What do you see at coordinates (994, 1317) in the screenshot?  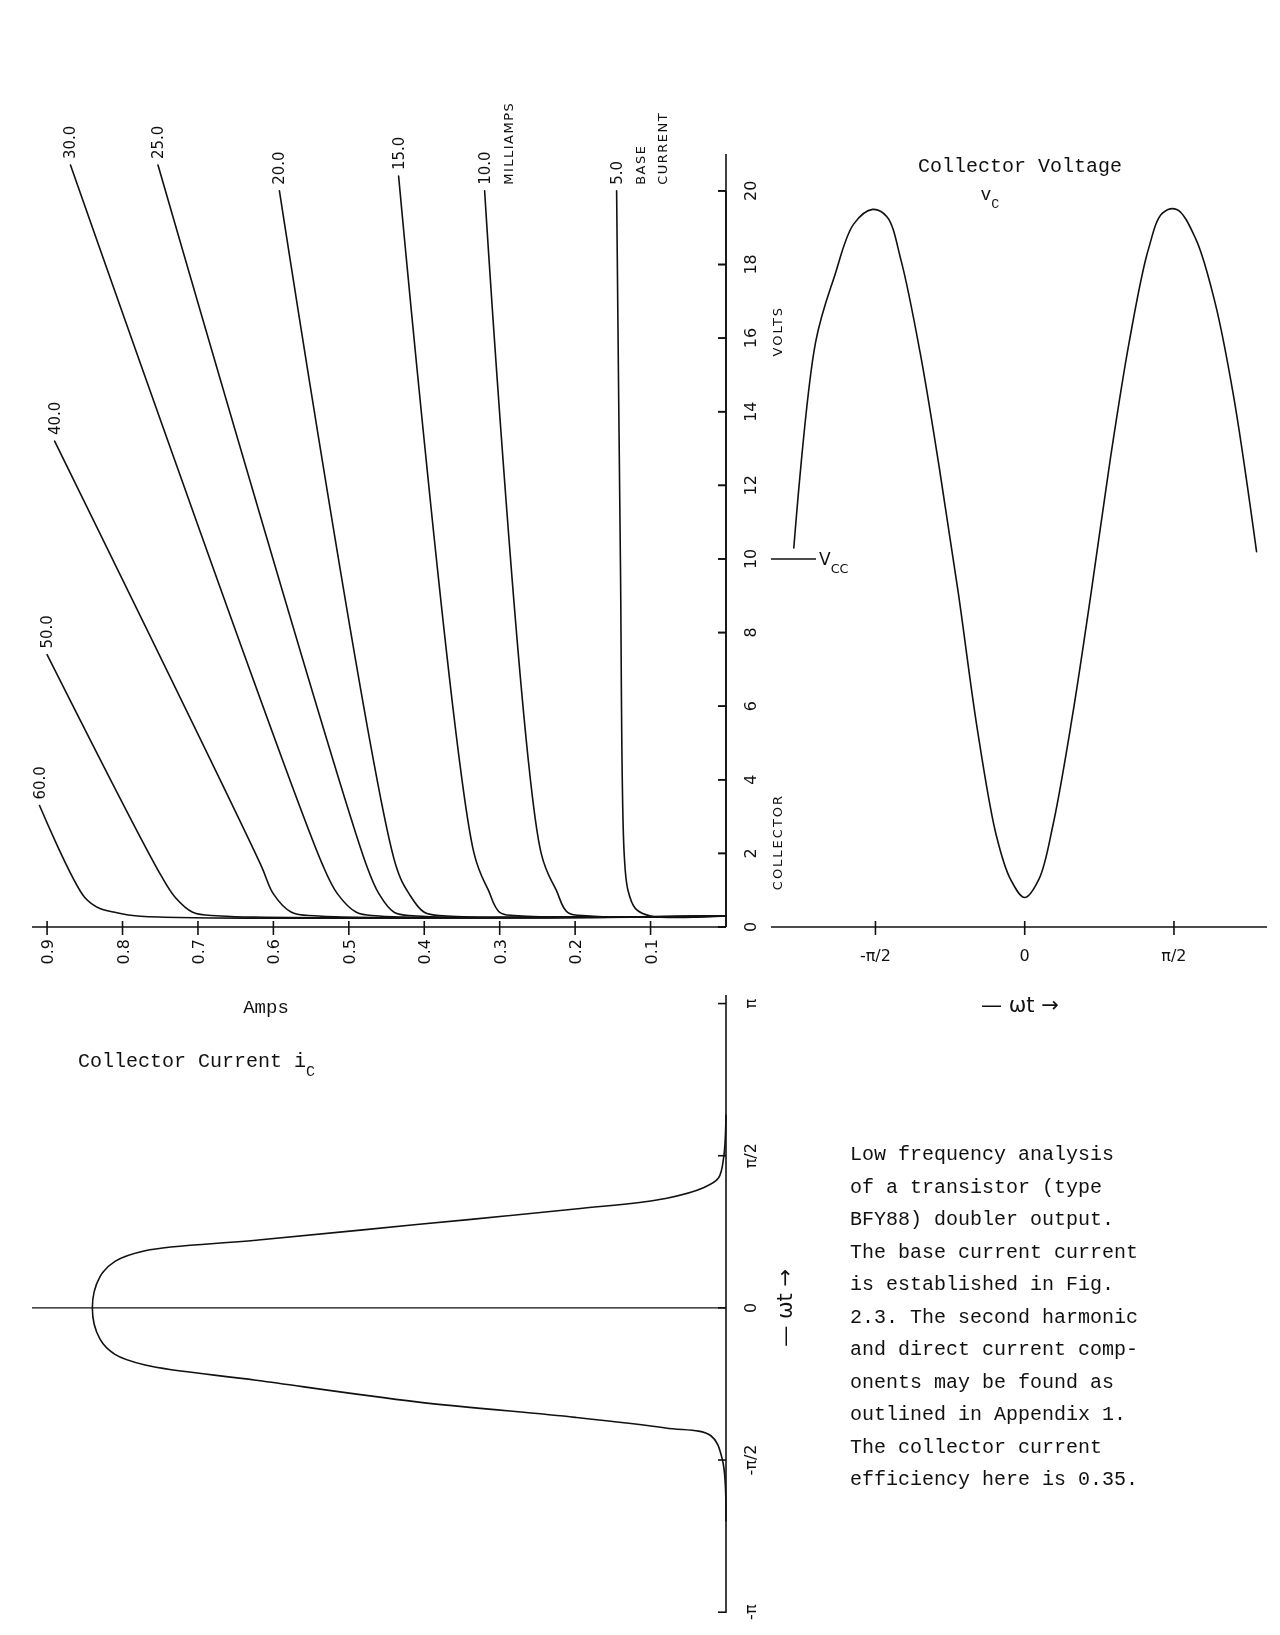 I see `text: Low frequency analysis of a transistor (type BFY88) doubler output. The base current current is established in Fig. 2.3. The second harmonic and direct current comp- onents may be found as outlined in Appendix 1. The collector current efficiency here is 0.35.` at bounding box center [994, 1317].